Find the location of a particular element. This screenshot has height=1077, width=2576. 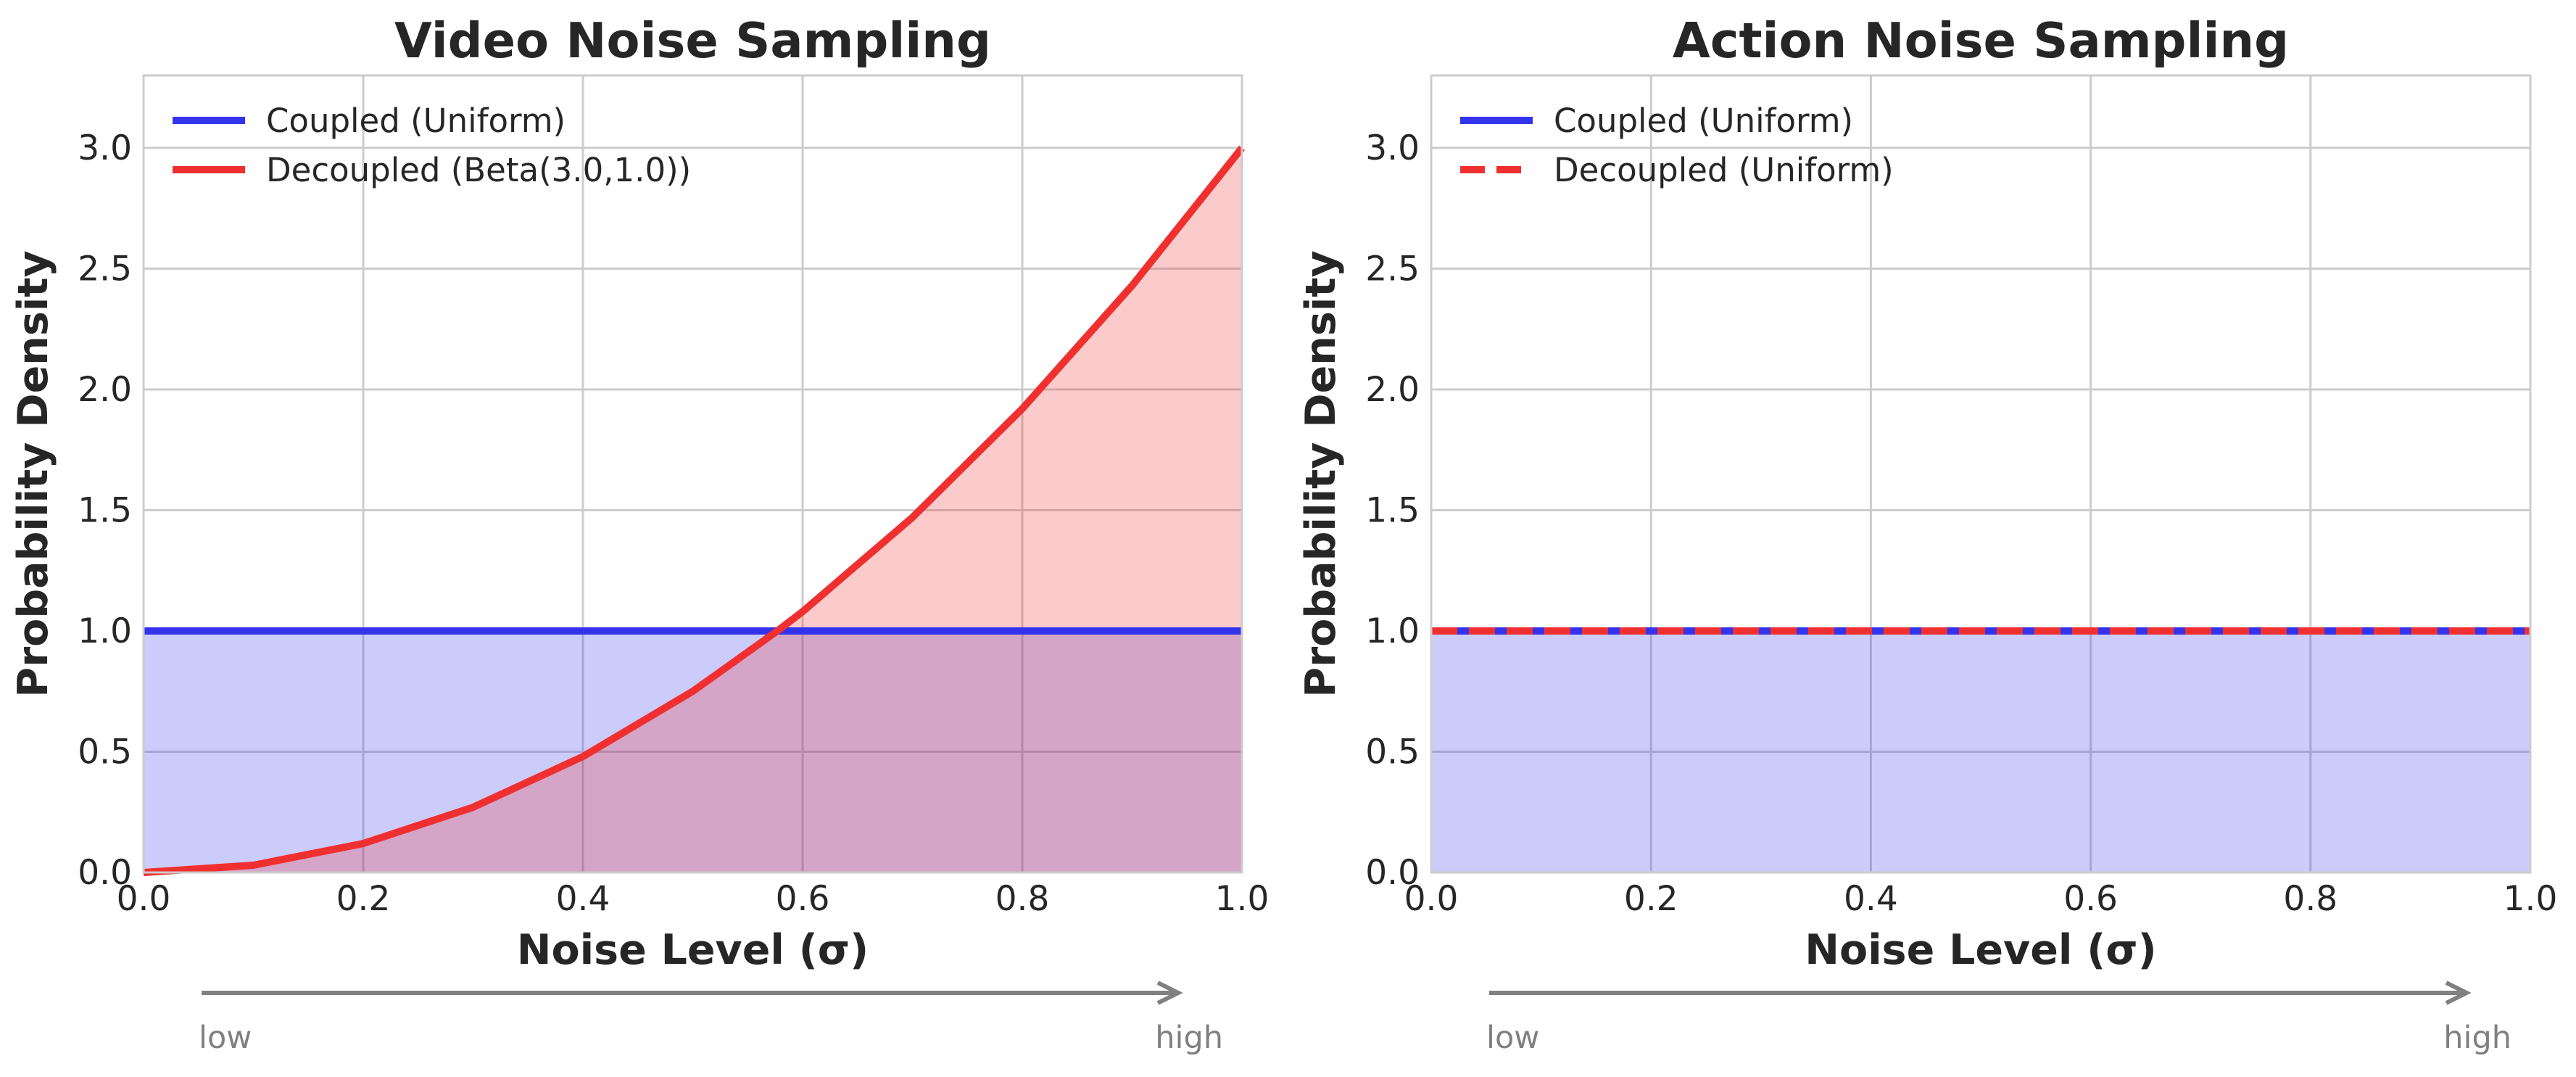

legend-label-2: Decoupled (Beta(3.0,1.0)) is located at coordinates (479, 170).